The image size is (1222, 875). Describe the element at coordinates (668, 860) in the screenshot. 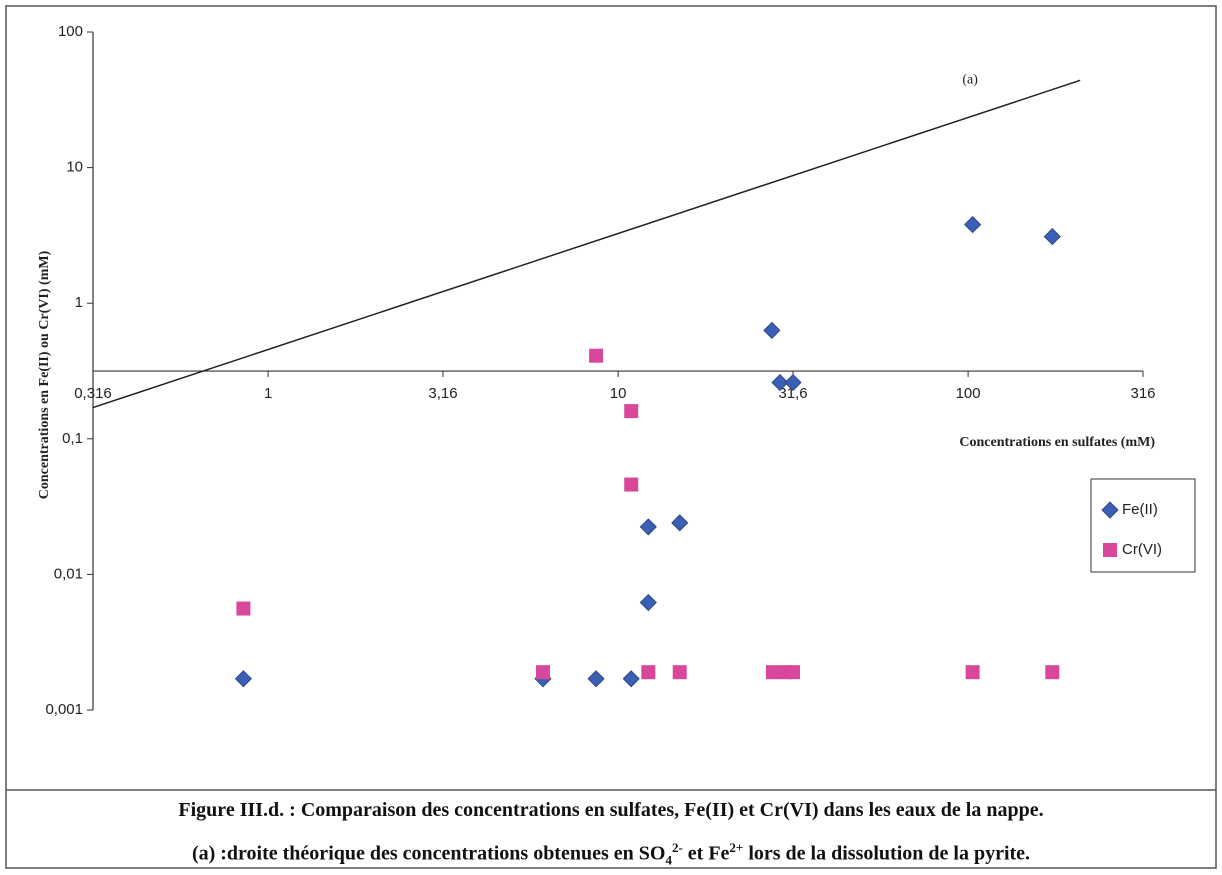

I see `caption-sub: 4` at that location.